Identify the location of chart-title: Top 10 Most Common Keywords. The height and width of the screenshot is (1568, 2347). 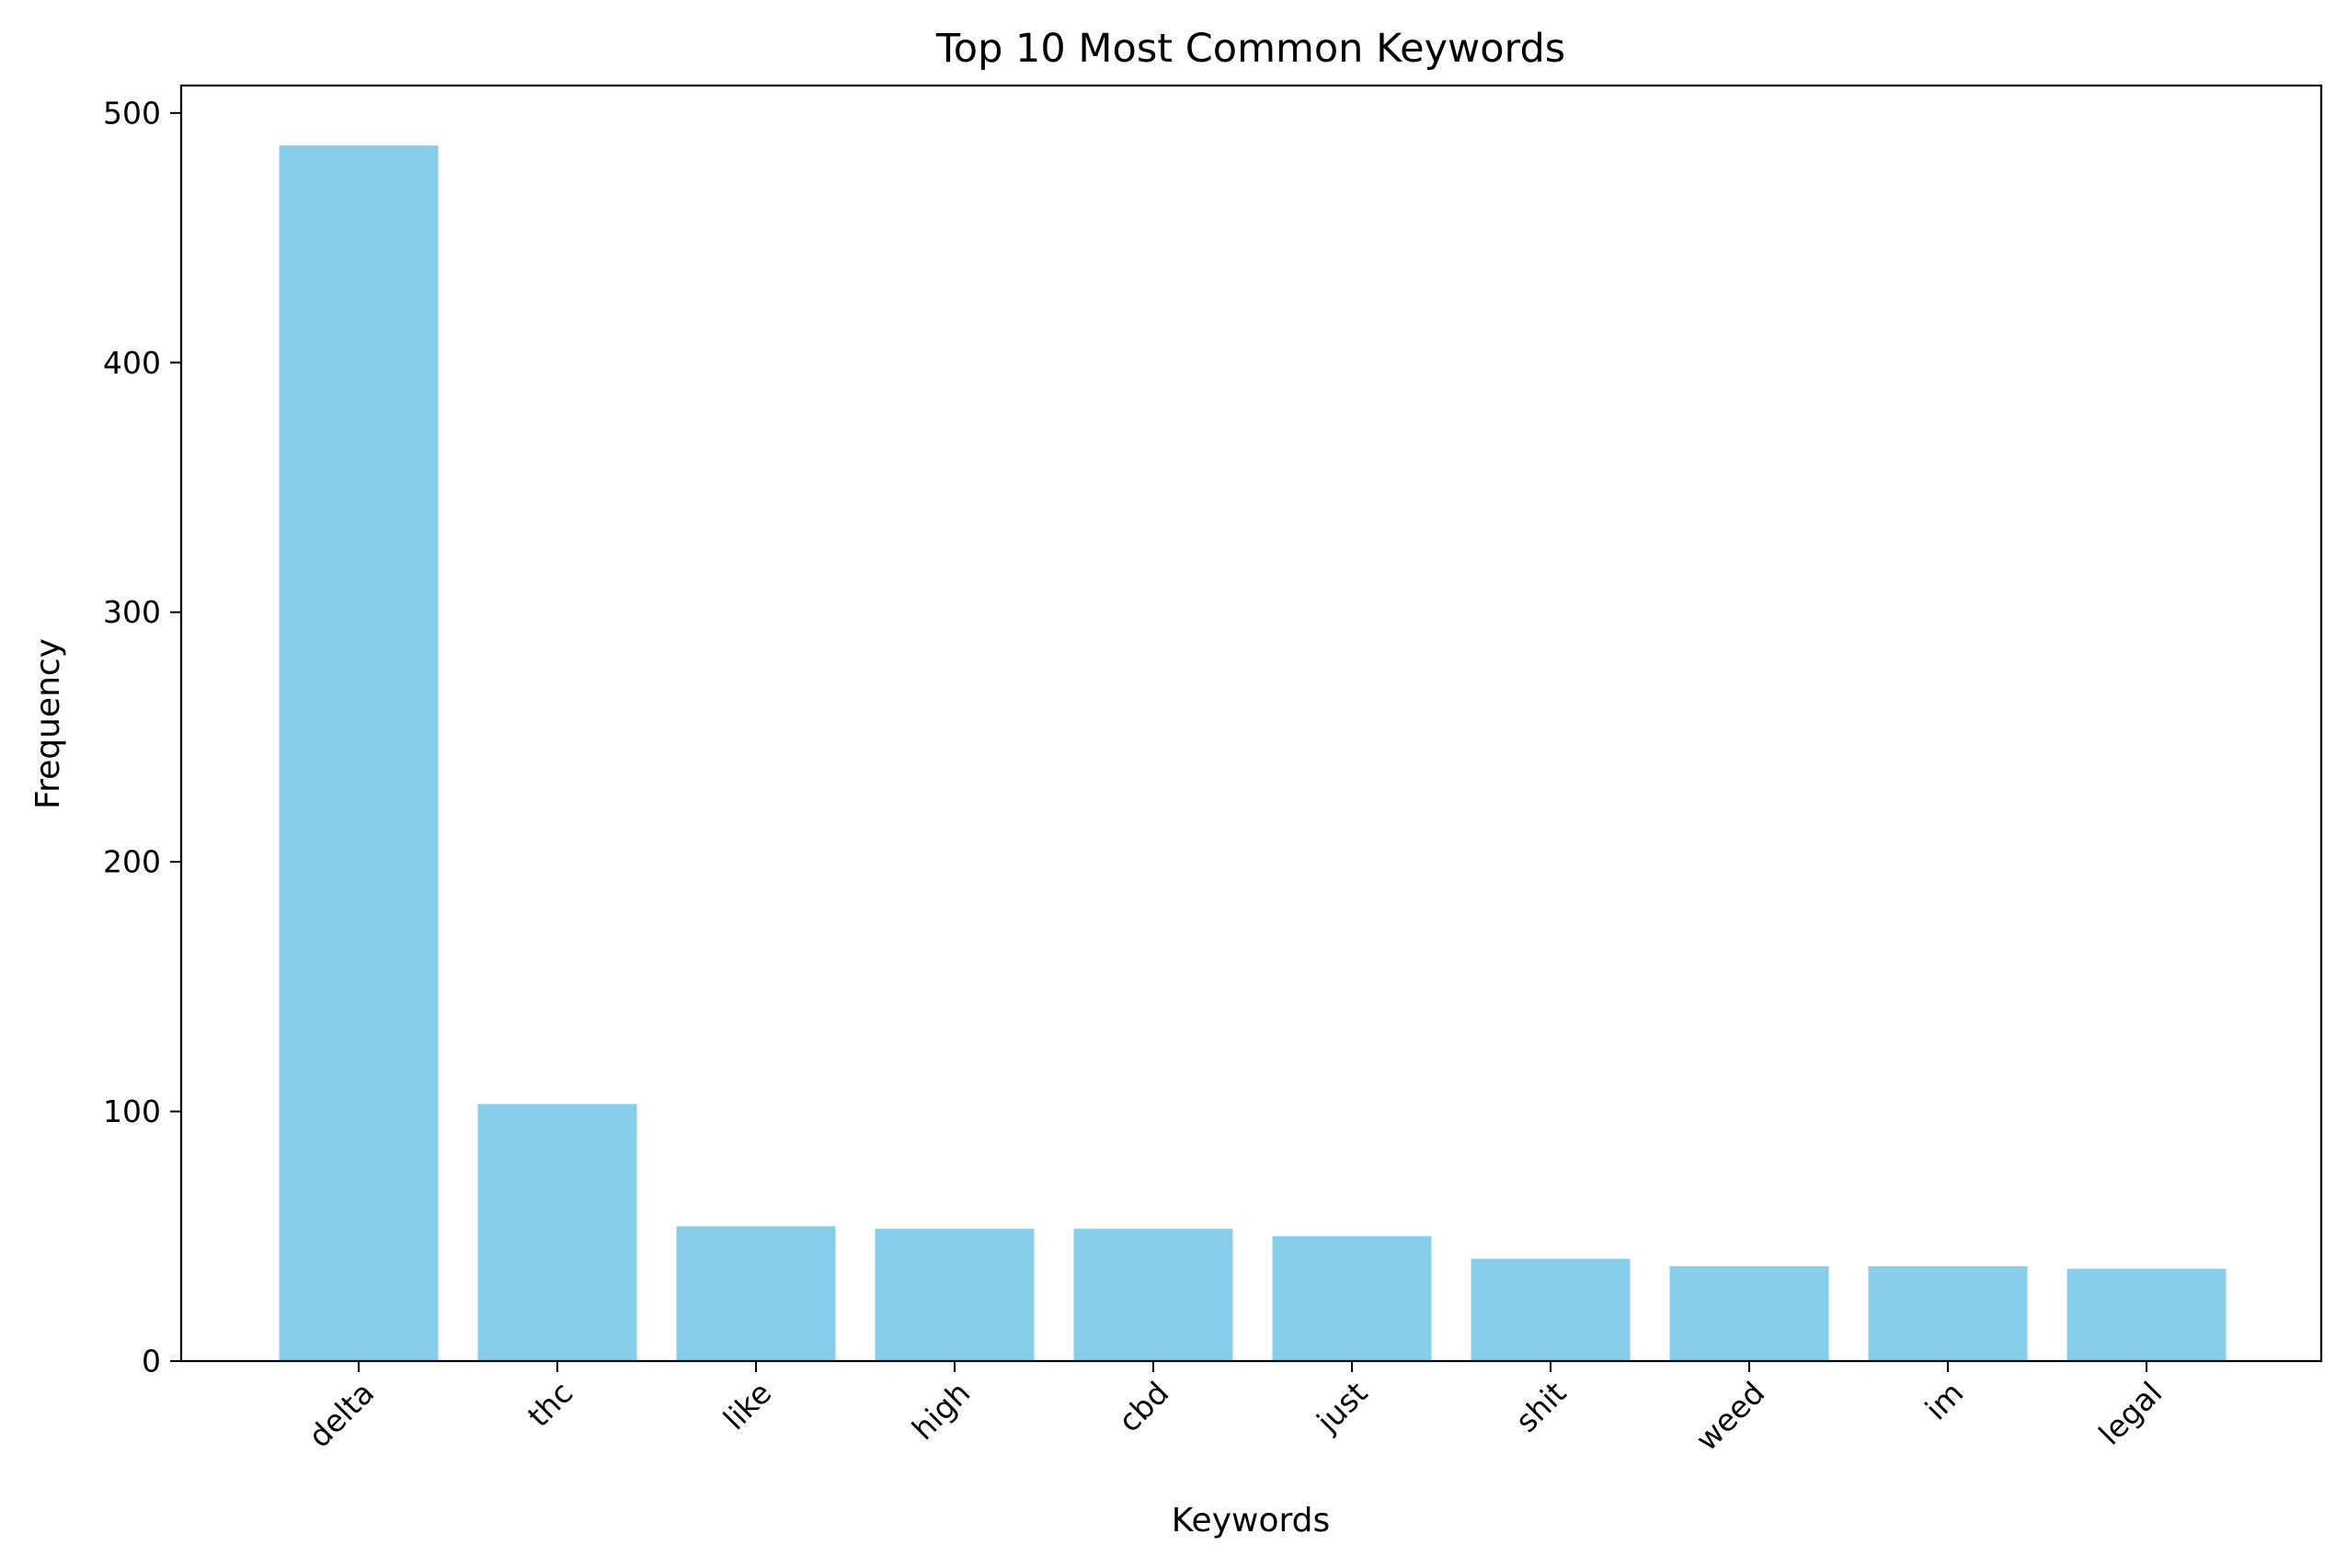
(1250, 49).